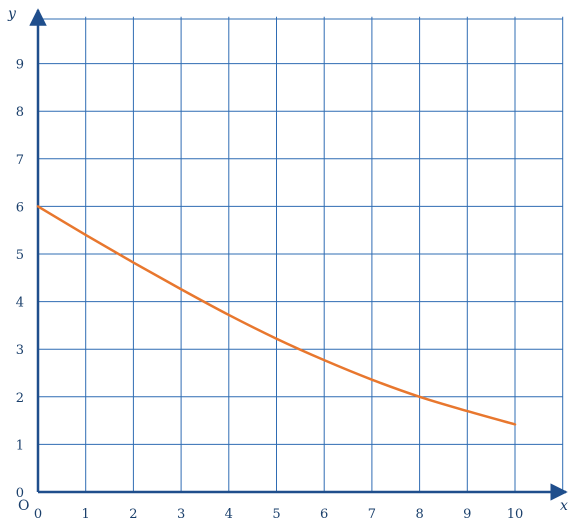 Image resolution: width=582 pixels, height=530 pixels. I want to click on x-tick-label: 2, so click(133, 514).